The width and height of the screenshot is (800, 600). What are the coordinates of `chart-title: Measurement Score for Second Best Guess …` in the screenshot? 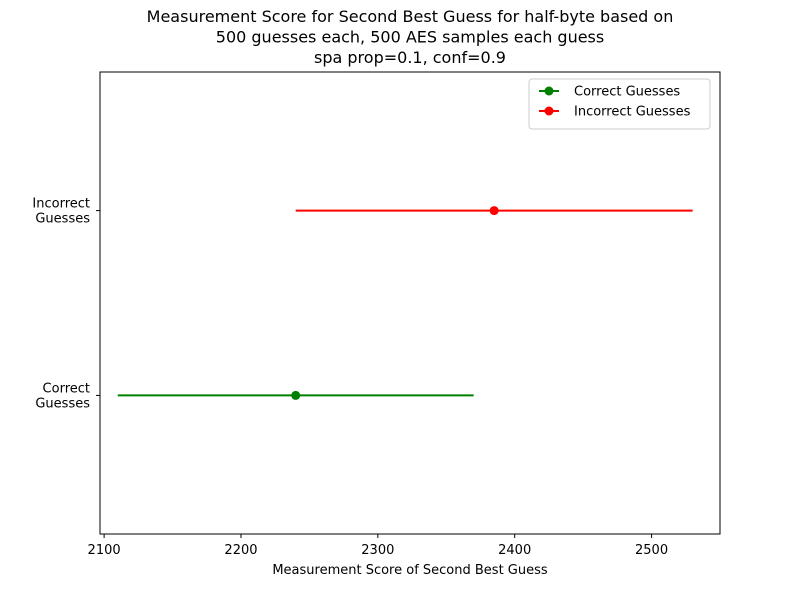 It's located at (410, 37).